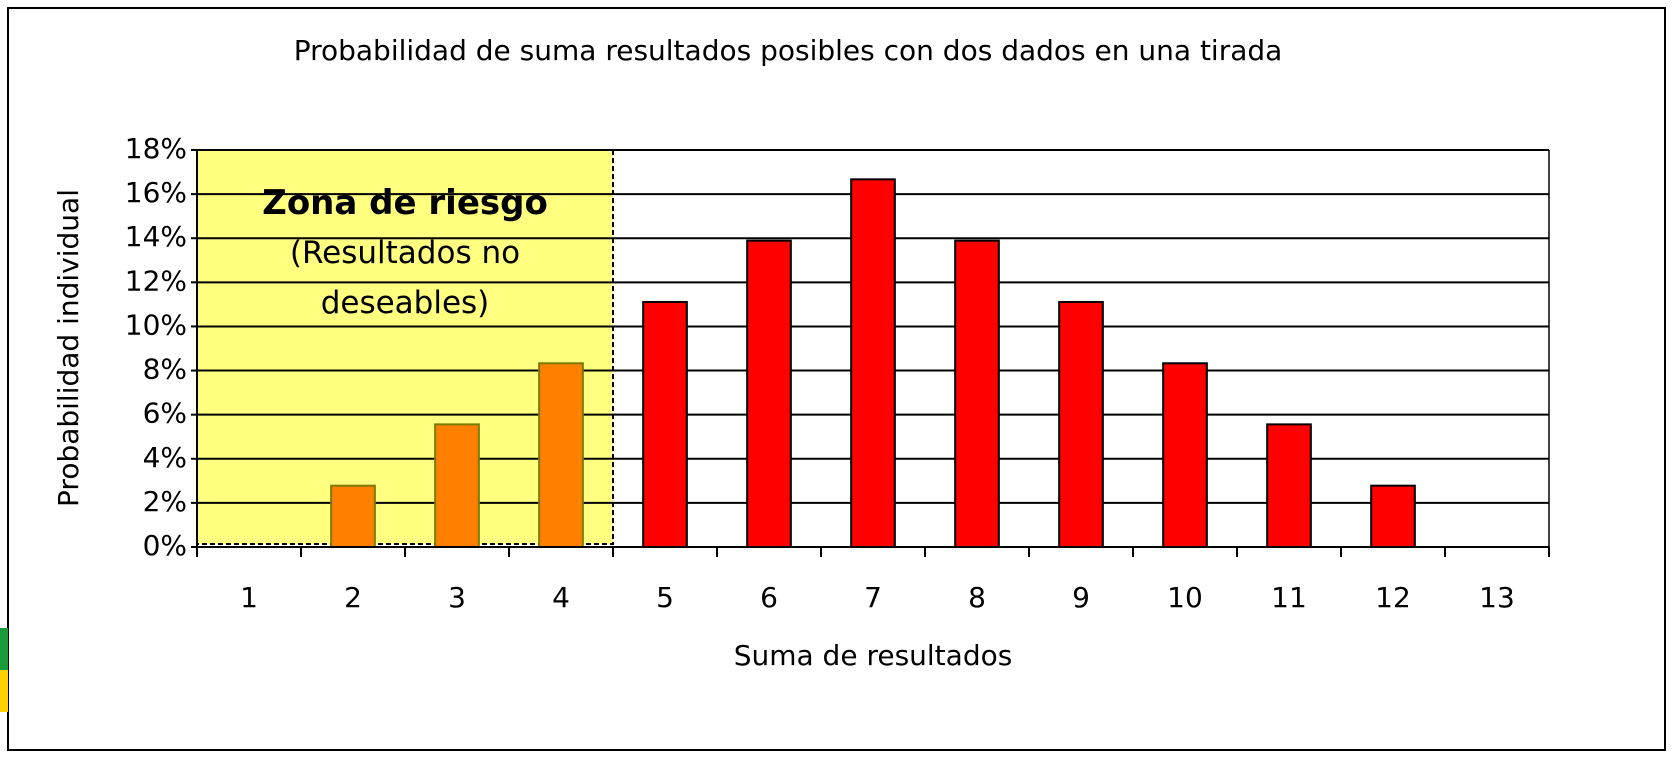 This screenshot has width=1673, height=758. I want to click on x-tick-label: 13, so click(1497, 597).